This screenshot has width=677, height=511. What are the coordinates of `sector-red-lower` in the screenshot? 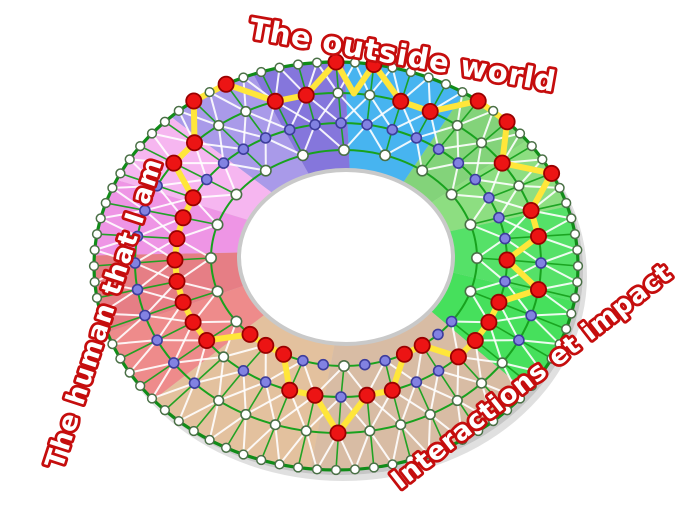 It's located at (186, 342).